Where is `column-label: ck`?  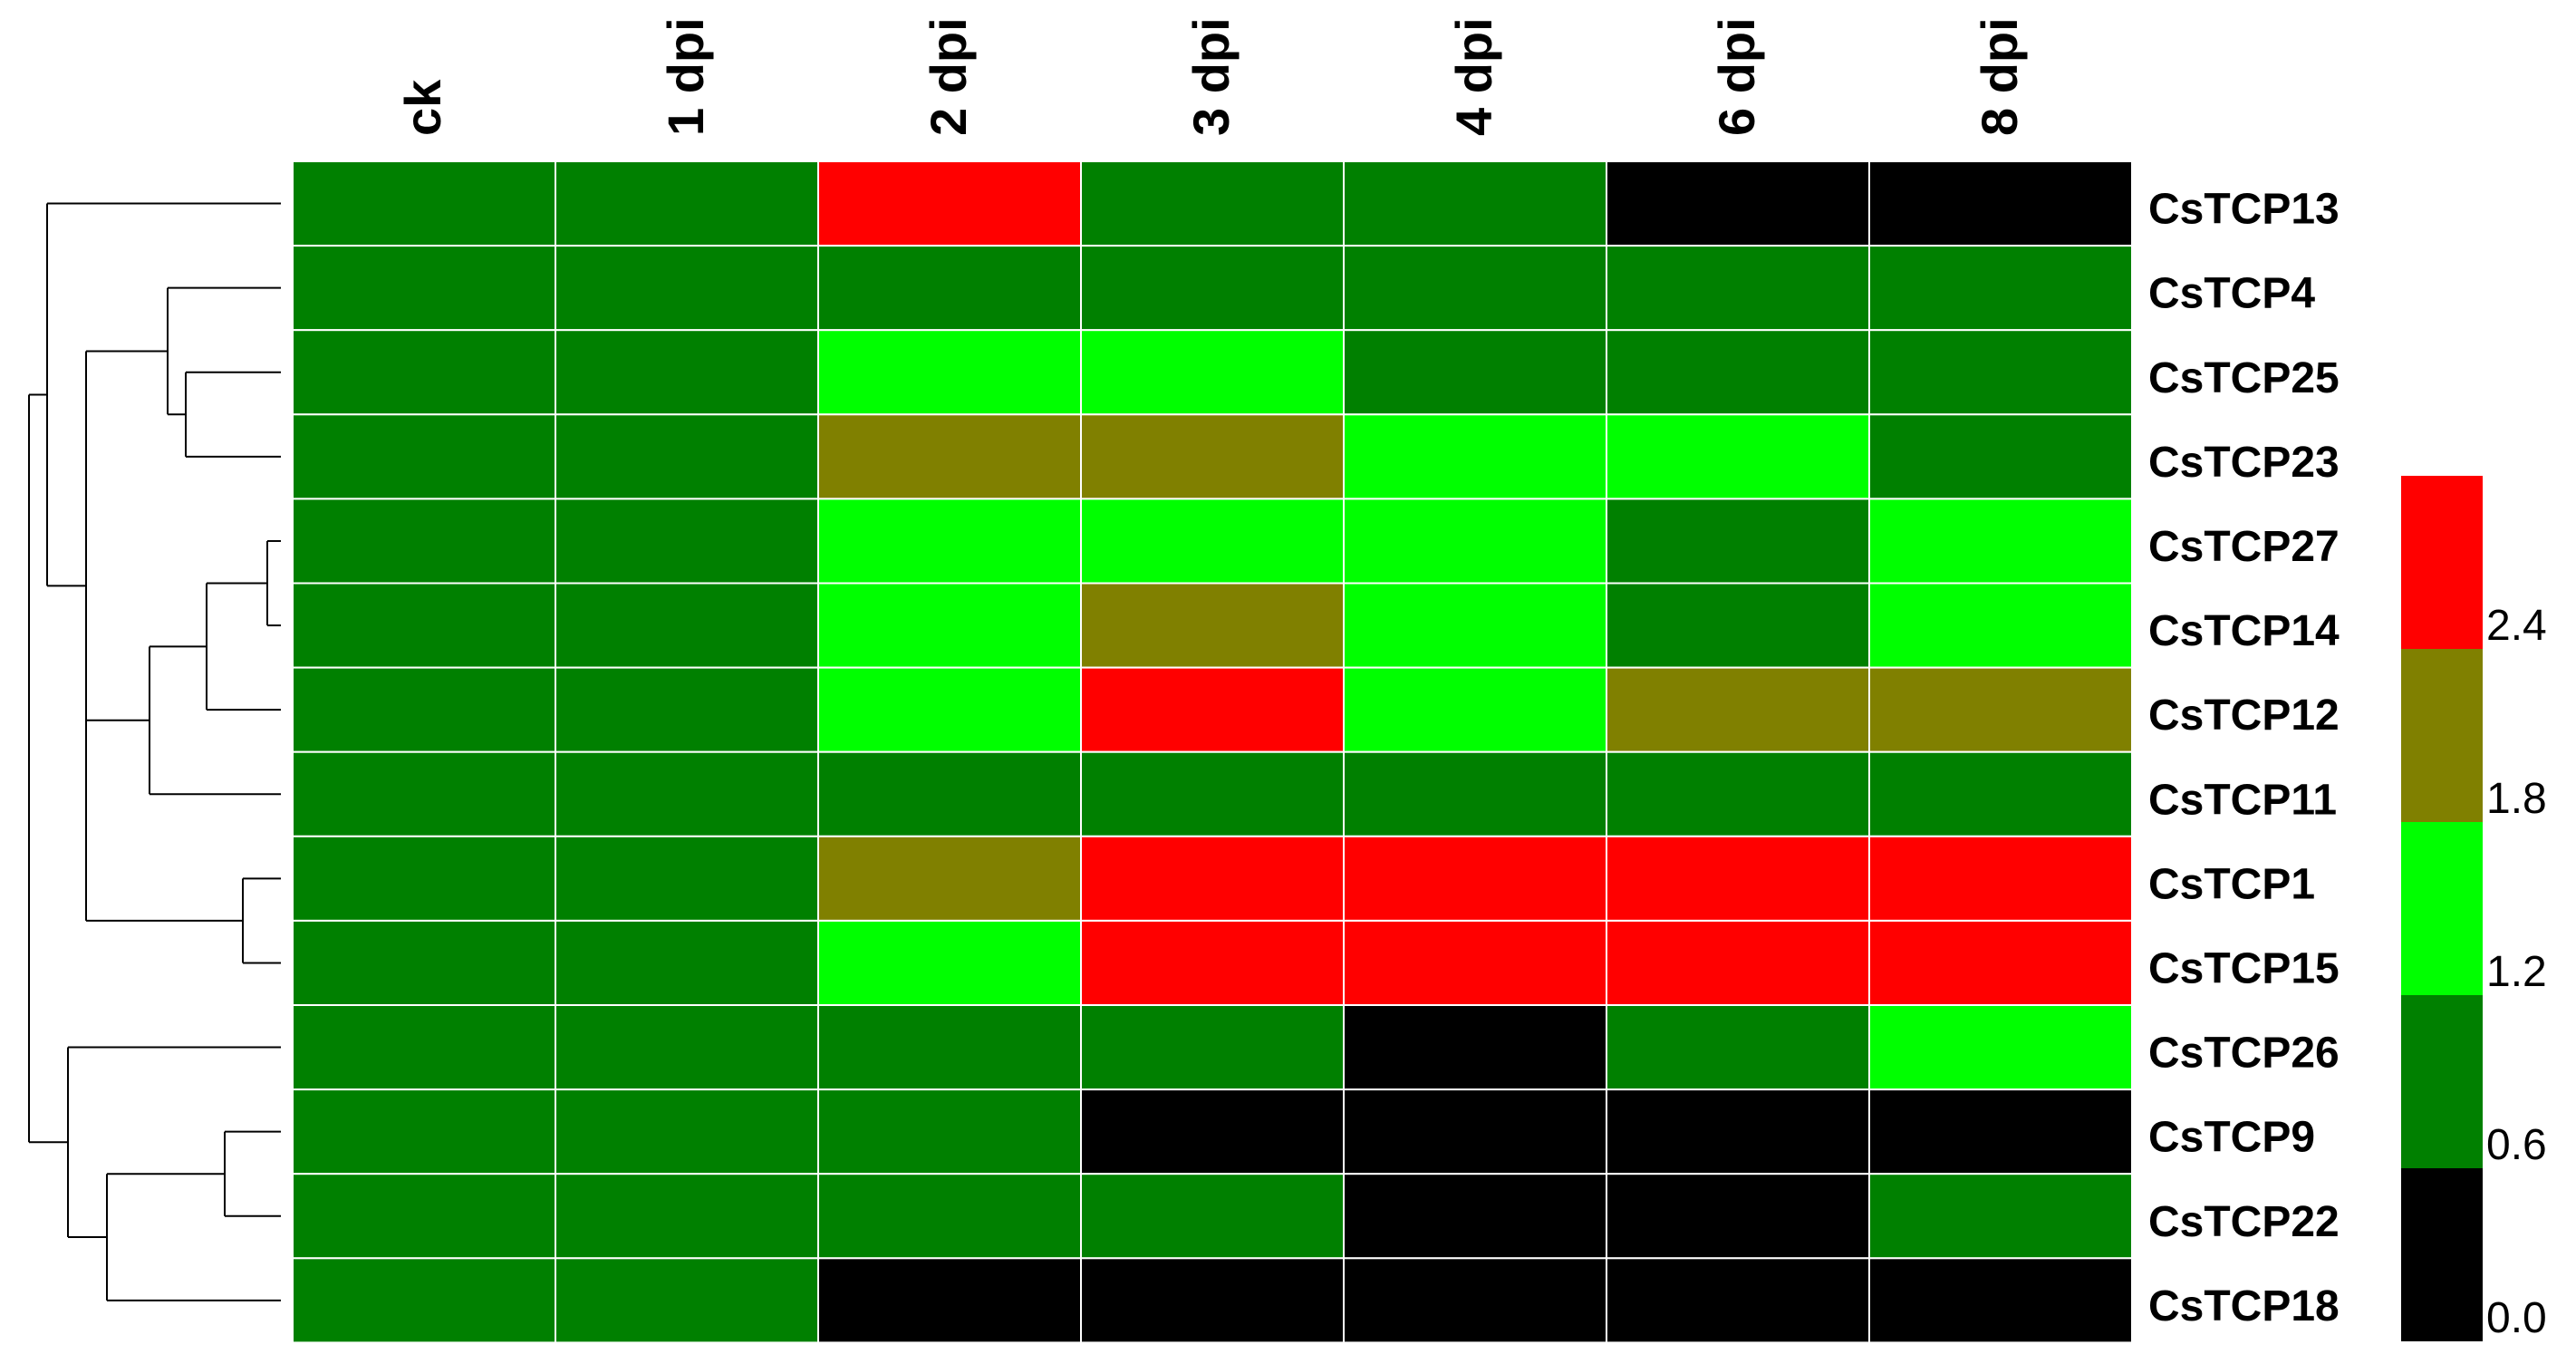
column-label: ck is located at coordinates (422, 107).